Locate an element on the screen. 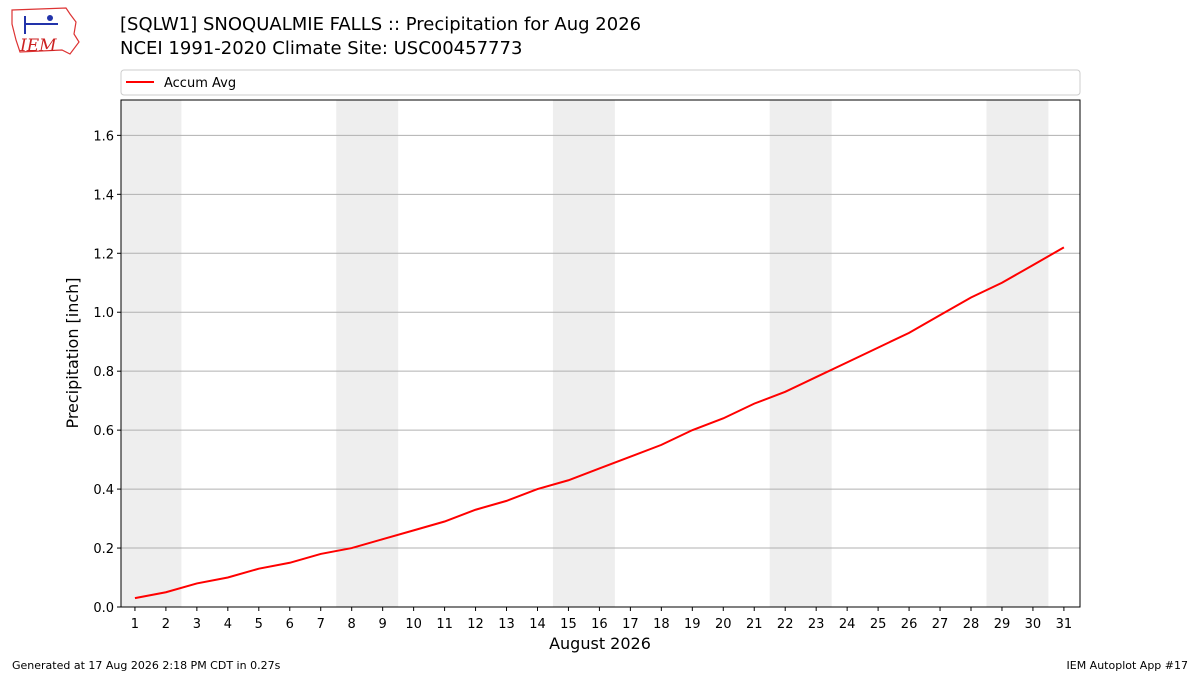  x-tick-label: 30 is located at coordinates (1033, 624).